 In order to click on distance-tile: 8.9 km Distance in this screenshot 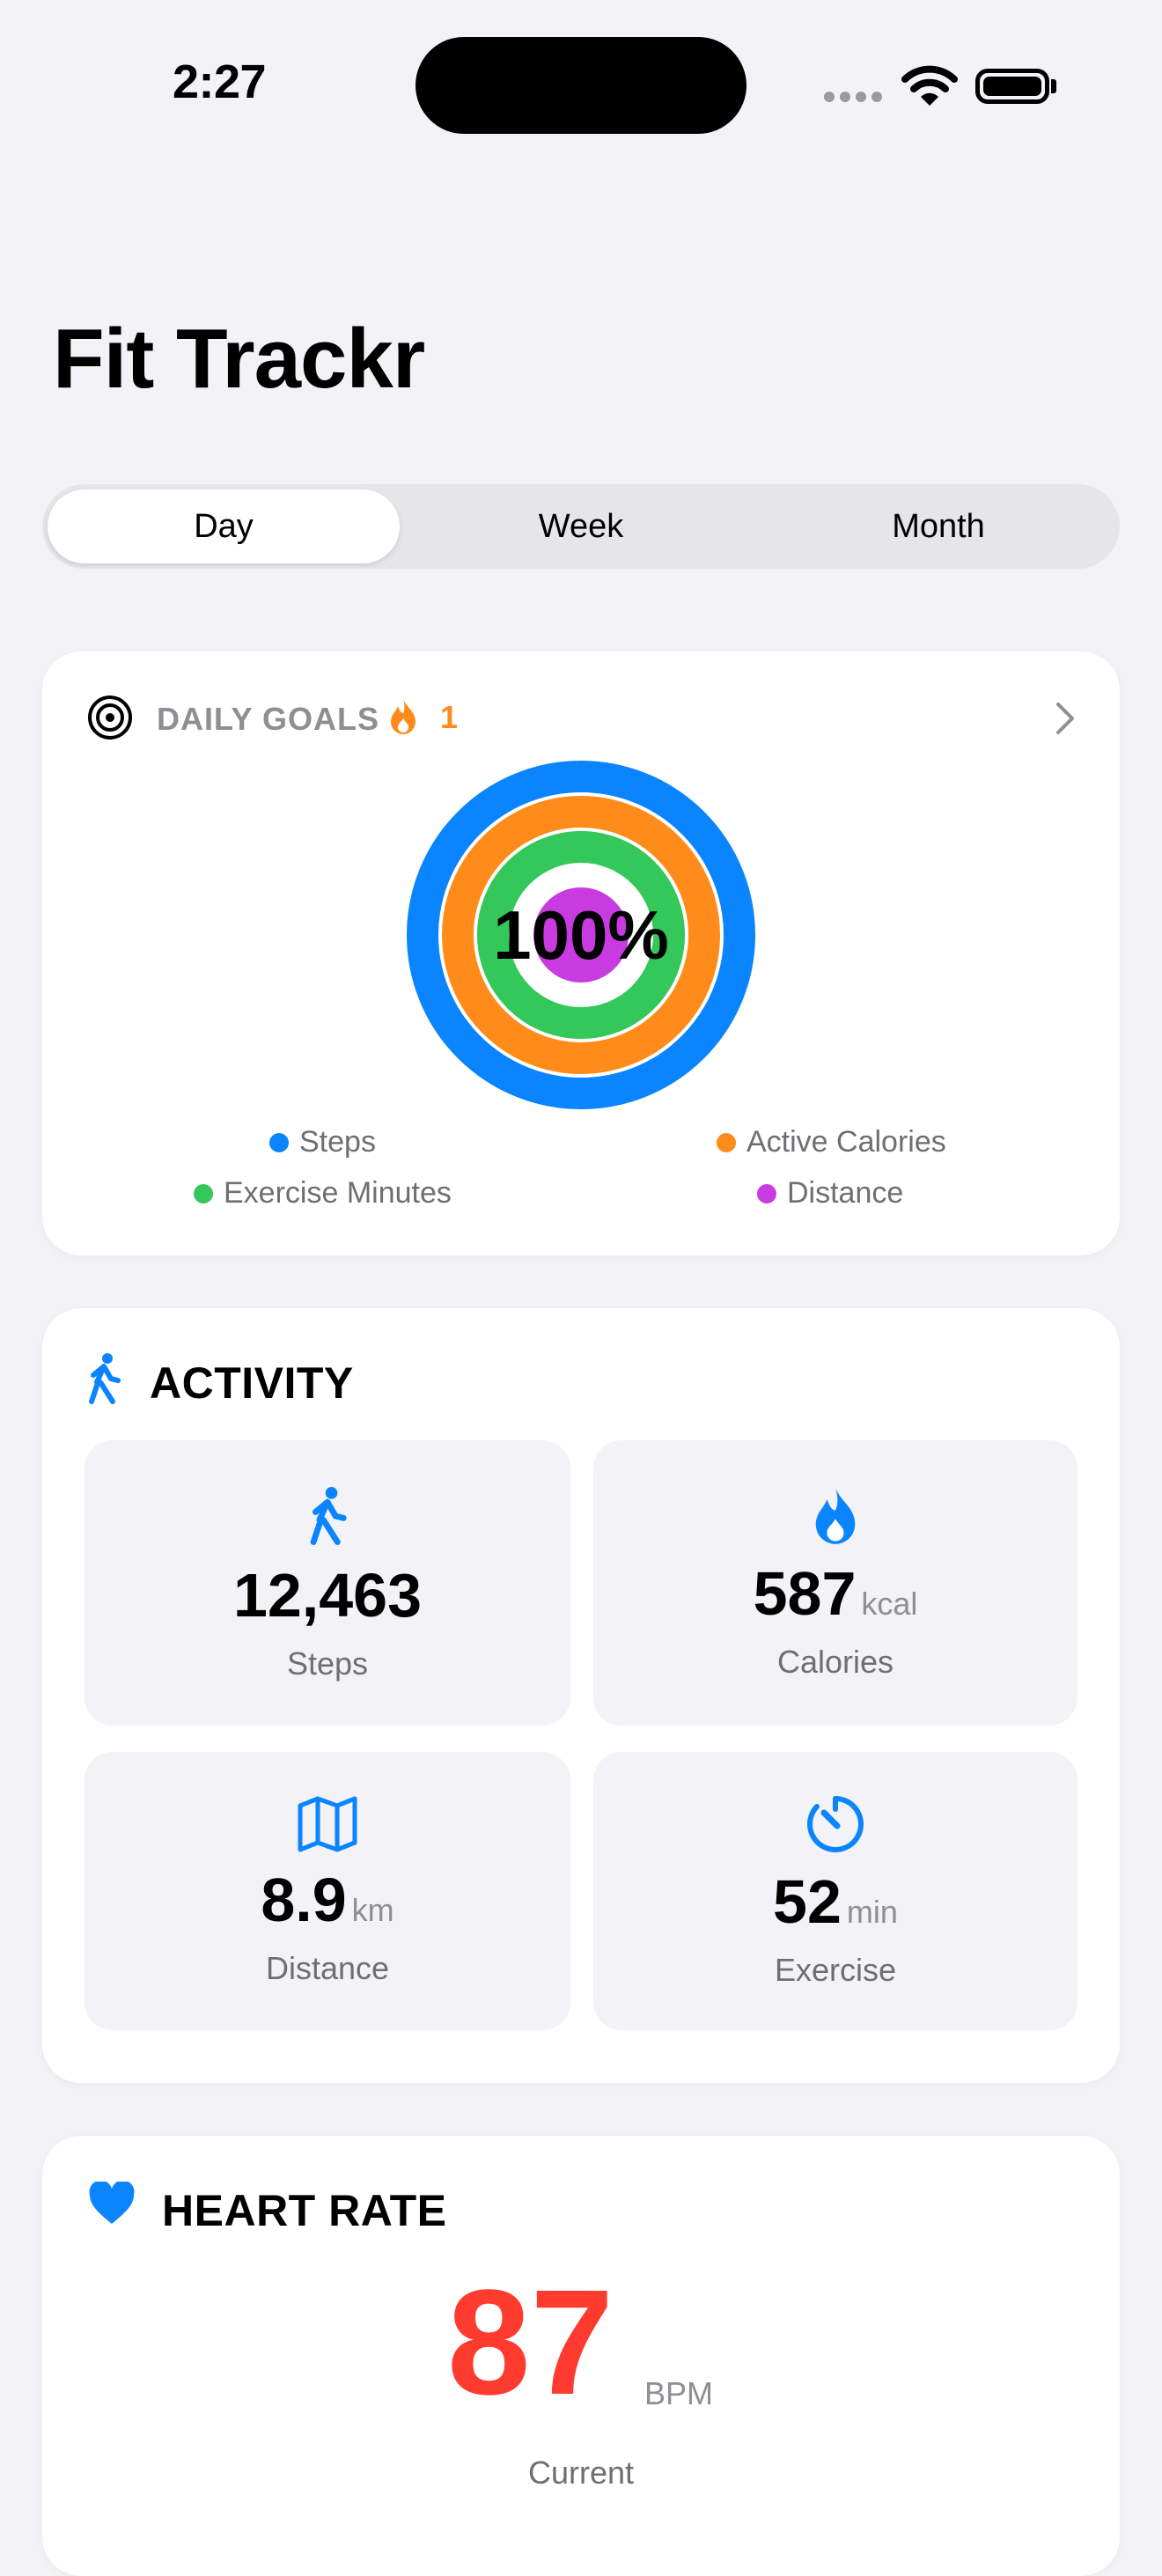, I will do `click(327, 1891)`.